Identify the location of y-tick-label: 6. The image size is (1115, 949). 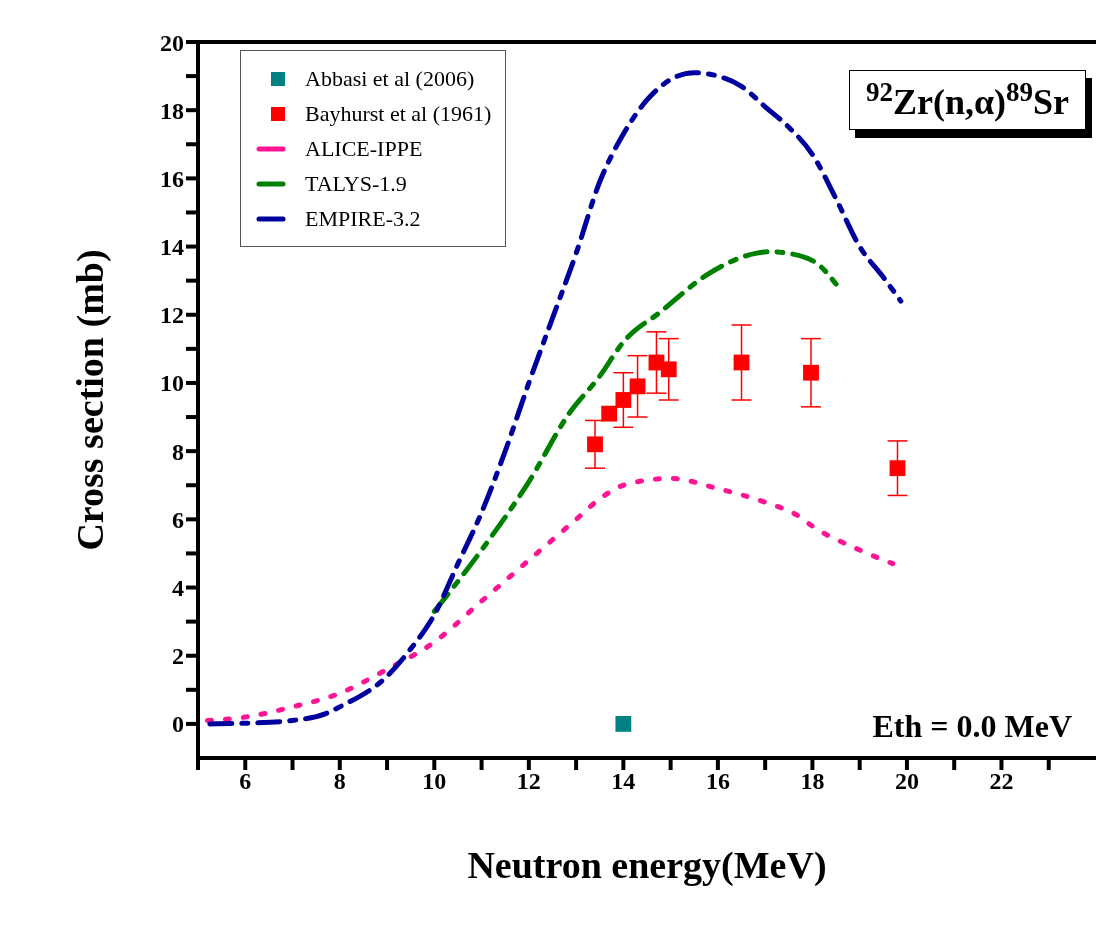
(178, 519).